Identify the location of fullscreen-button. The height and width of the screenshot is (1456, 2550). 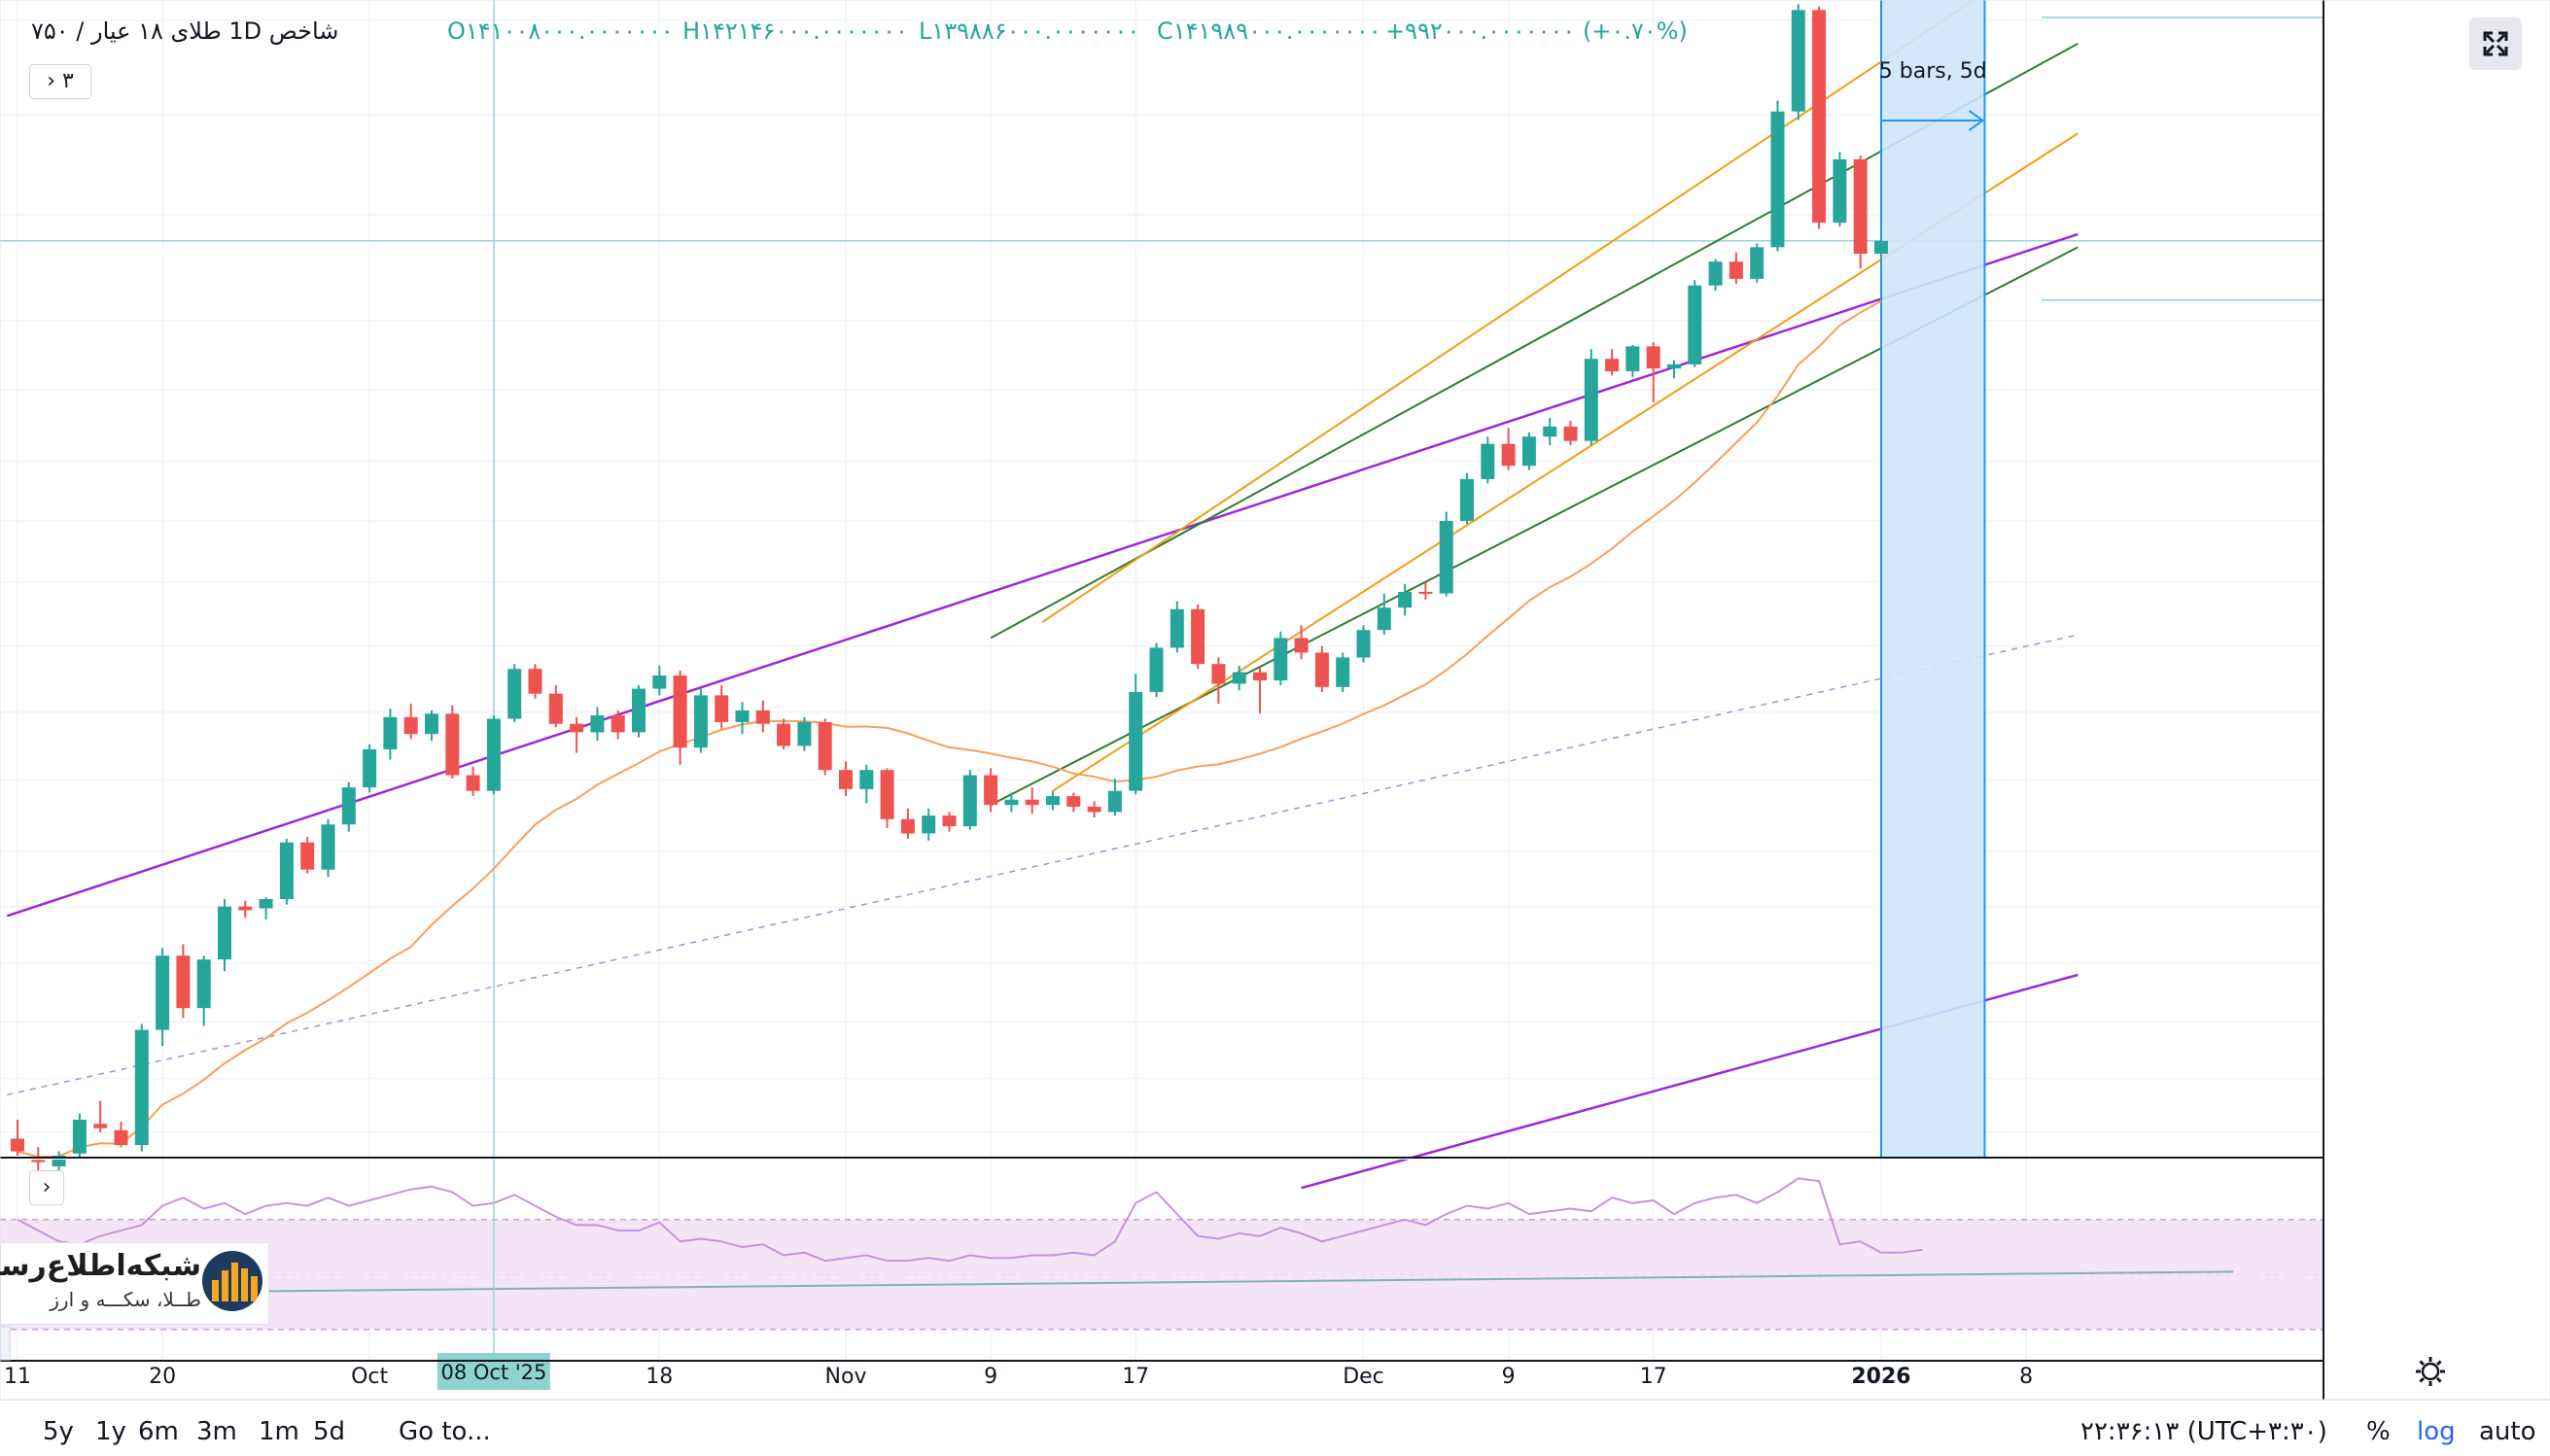
(2495, 43).